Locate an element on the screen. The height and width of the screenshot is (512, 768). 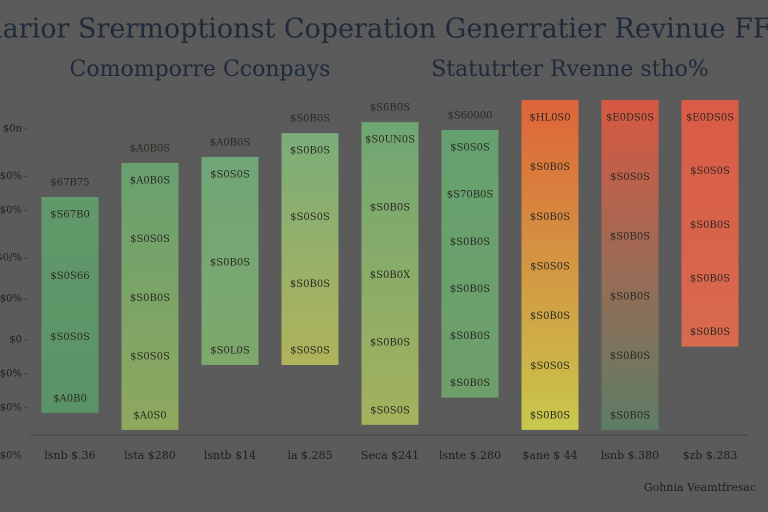
x-tick-label: $ane $ 44 is located at coordinates (549, 455).